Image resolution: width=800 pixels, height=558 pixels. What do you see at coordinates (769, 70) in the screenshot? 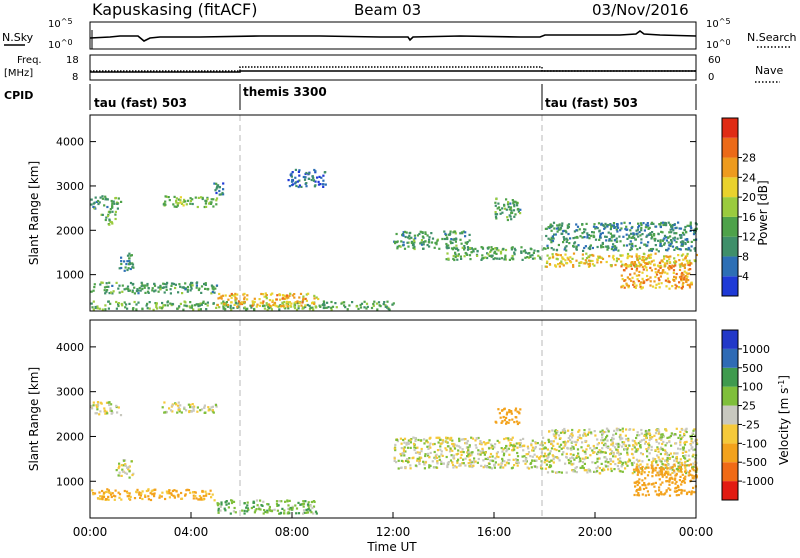
I see `nave-label: Nave` at bounding box center [769, 70].